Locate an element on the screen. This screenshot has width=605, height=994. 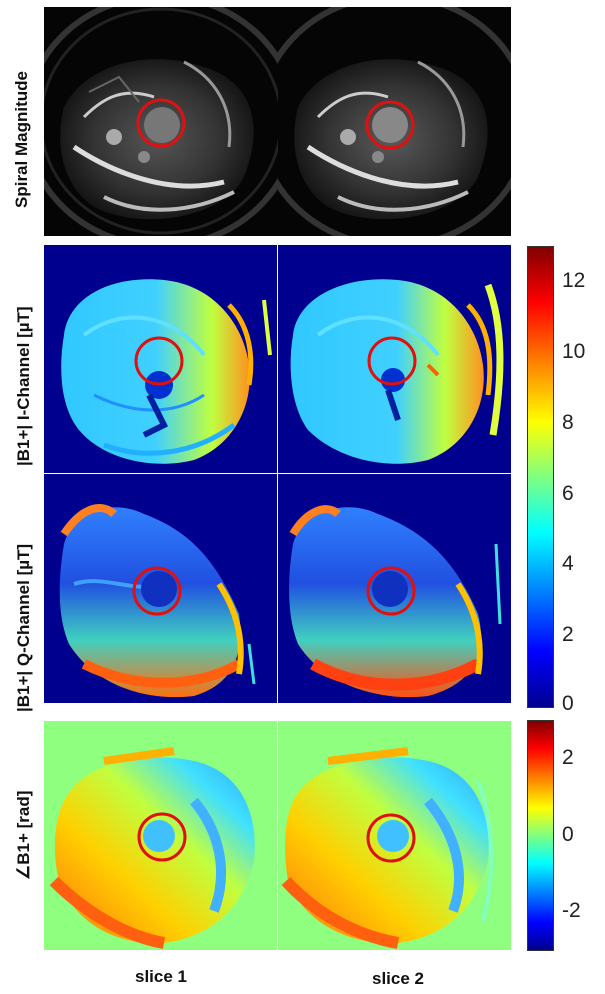
phase-tick-label: -2 is located at coordinates (571, 910).